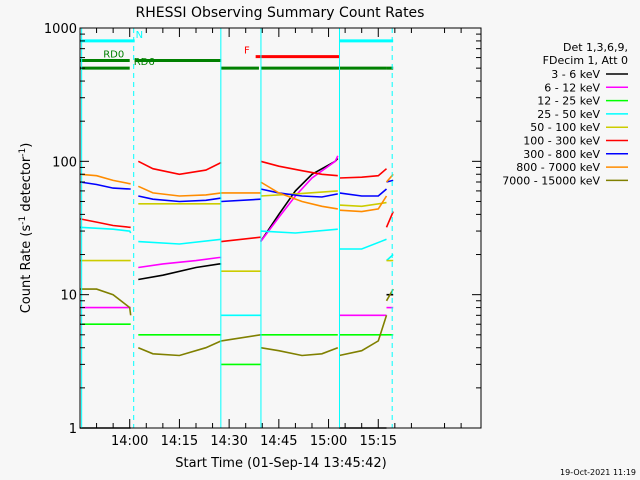  Describe the element at coordinates (585, 60) in the screenshot. I see `legend-header-2: FDecim 1, Att 0` at that location.